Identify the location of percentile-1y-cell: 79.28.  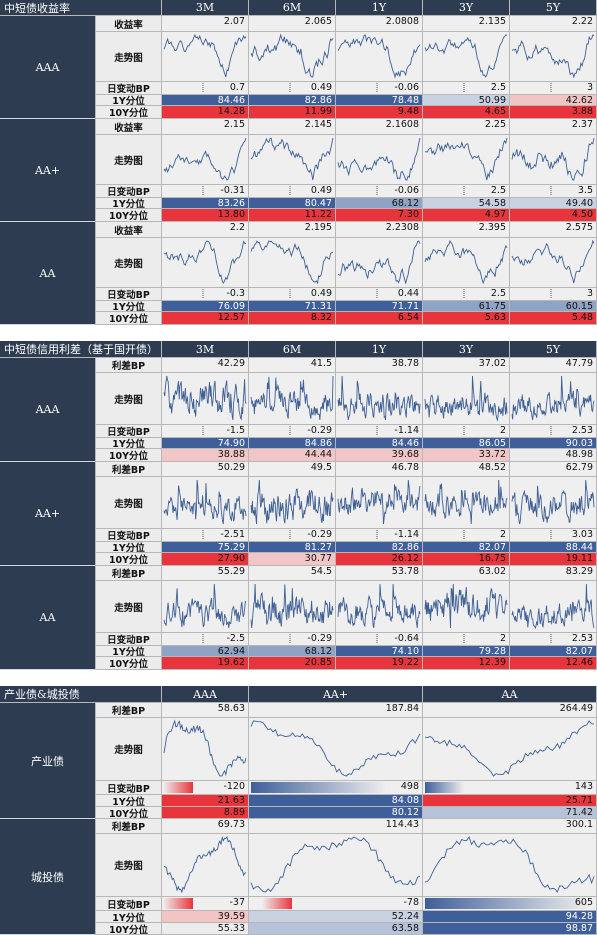
(466, 651).